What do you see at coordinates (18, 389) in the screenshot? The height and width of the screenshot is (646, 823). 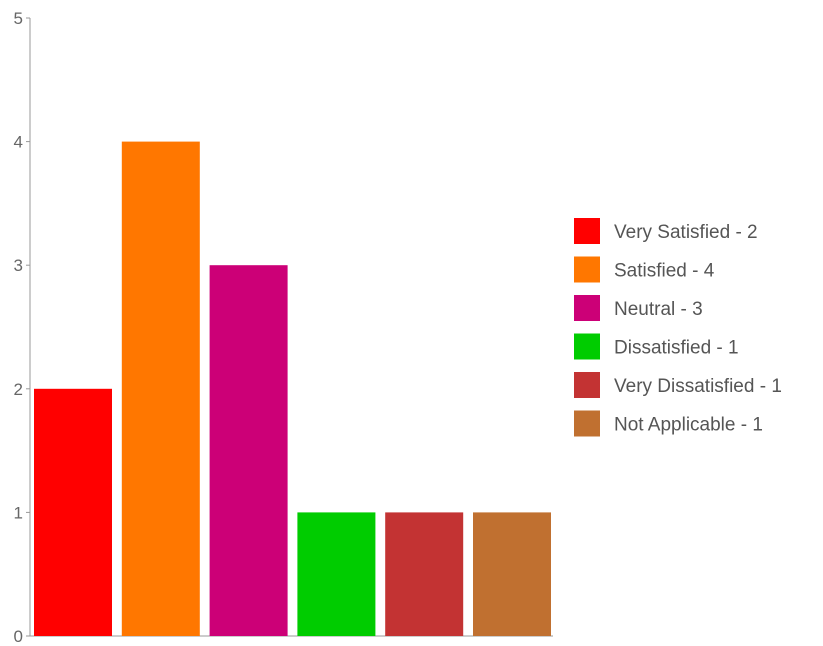 I see `y-tick-label: 2` at bounding box center [18, 389].